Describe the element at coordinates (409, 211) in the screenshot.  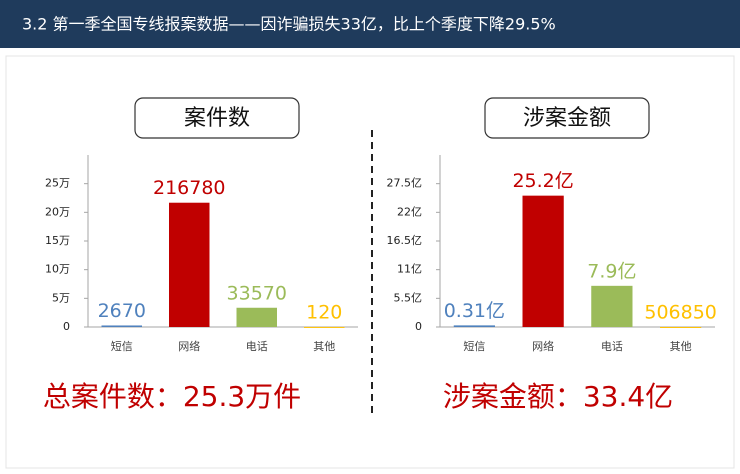
I see `y-tick-label: 22亿` at that location.